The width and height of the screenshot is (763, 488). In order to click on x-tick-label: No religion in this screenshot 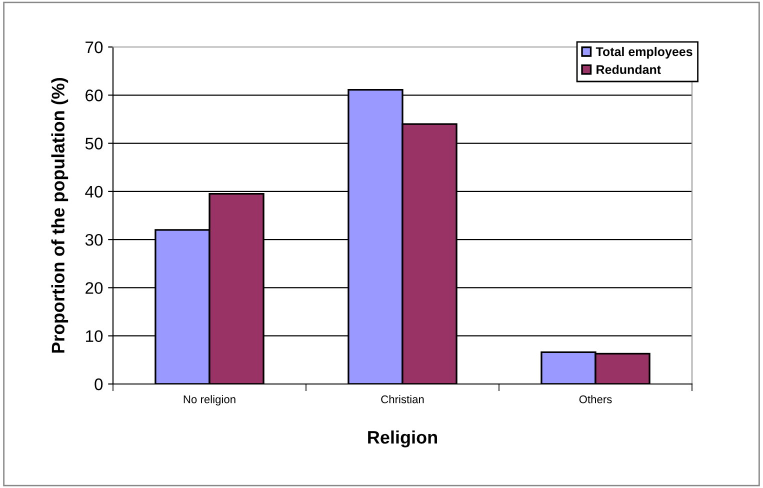, I will do `click(210, 400)`.